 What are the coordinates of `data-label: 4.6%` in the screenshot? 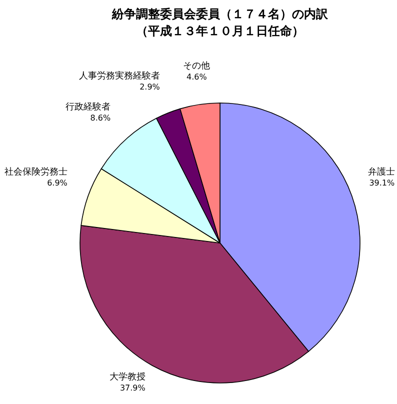 It's located at (197, 77).